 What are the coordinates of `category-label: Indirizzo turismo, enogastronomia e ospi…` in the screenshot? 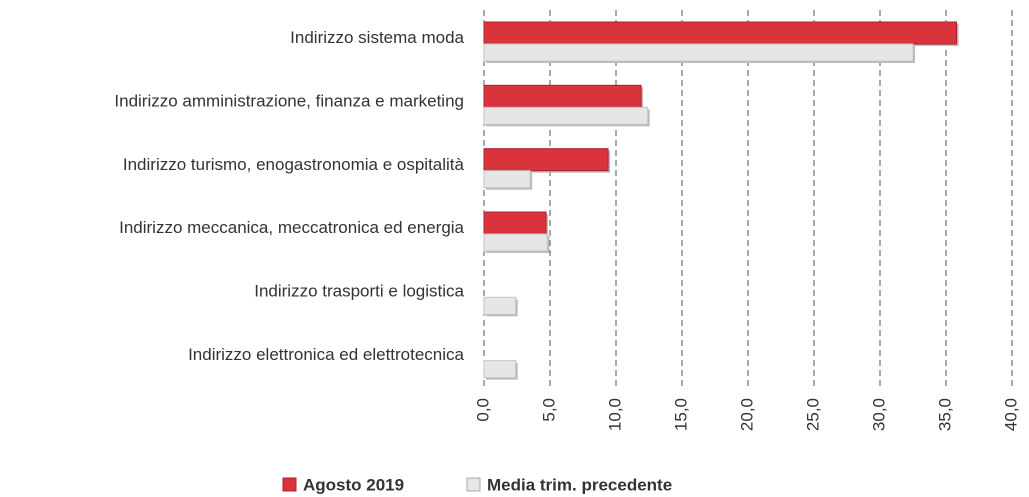 It's located at (294, 164).